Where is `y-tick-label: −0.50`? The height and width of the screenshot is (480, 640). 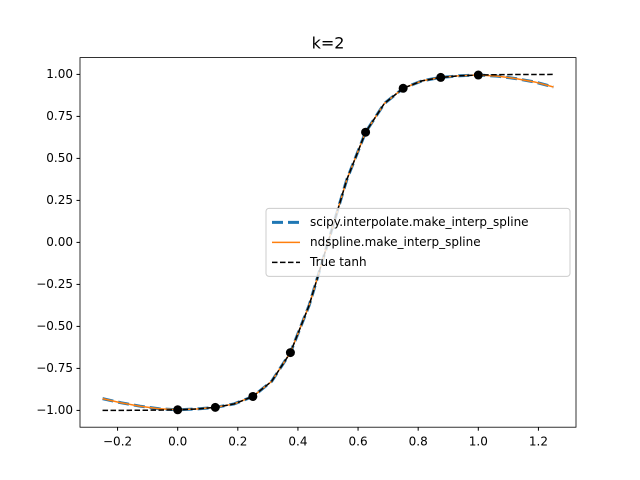
y-tick-label: −0.50 is located at coordinates (54, 326).